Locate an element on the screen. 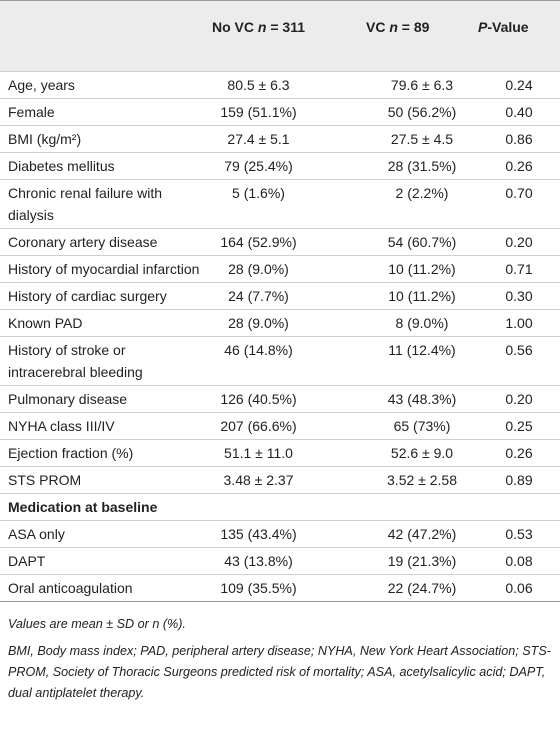 This screenshot has height=734, width=560. cell: 3.52 ± 2.58 is located at coordinates (422, 480).